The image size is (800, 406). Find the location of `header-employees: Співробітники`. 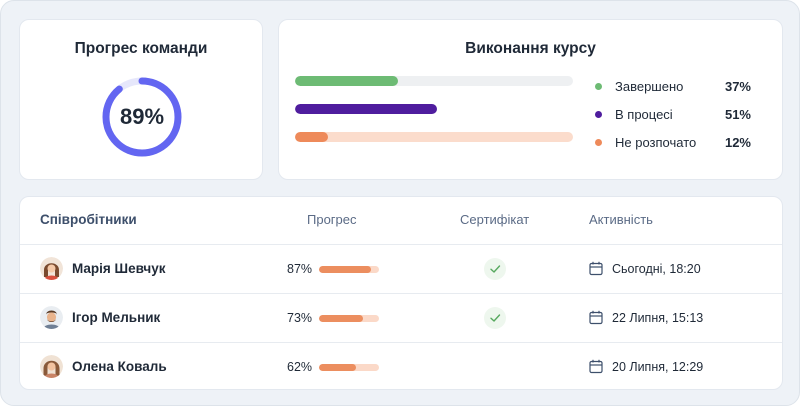

header-employees: Співробітники is located at coordinates (88, 219).